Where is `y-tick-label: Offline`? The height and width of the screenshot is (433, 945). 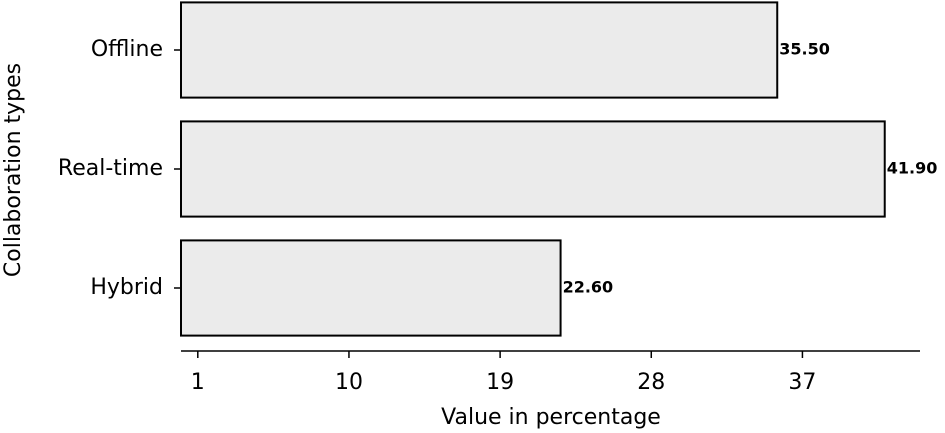 y-tick-label: Offline is located at coordinates (127, 49).